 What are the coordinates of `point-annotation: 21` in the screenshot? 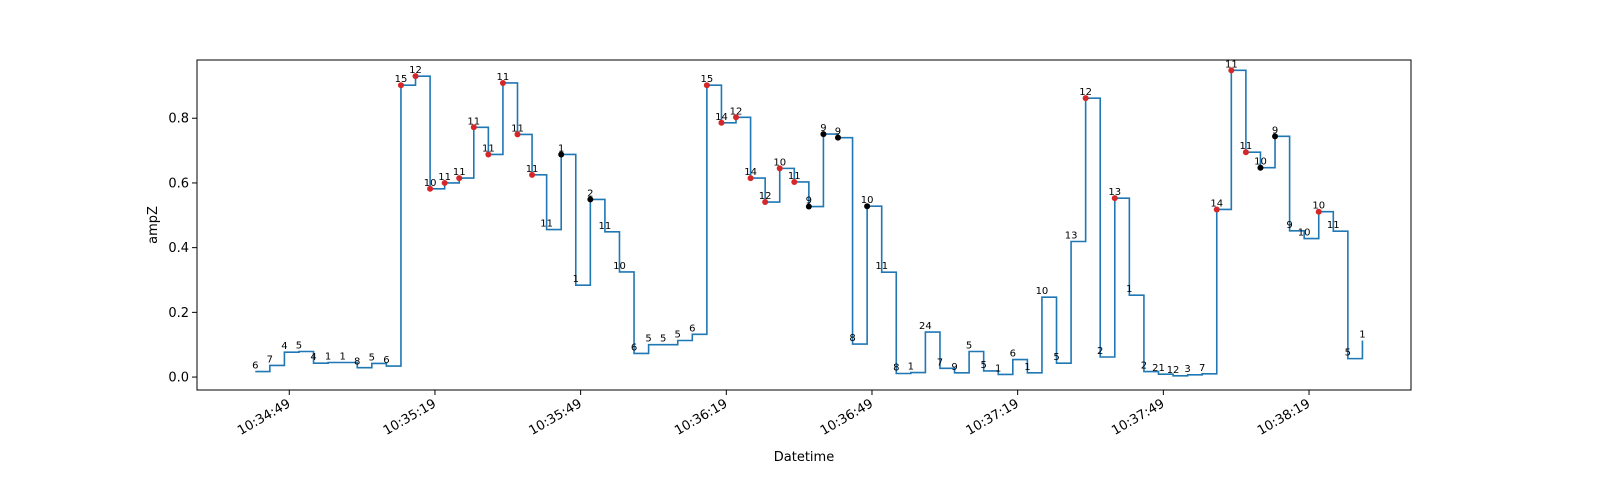 It's located at (1158, 368).